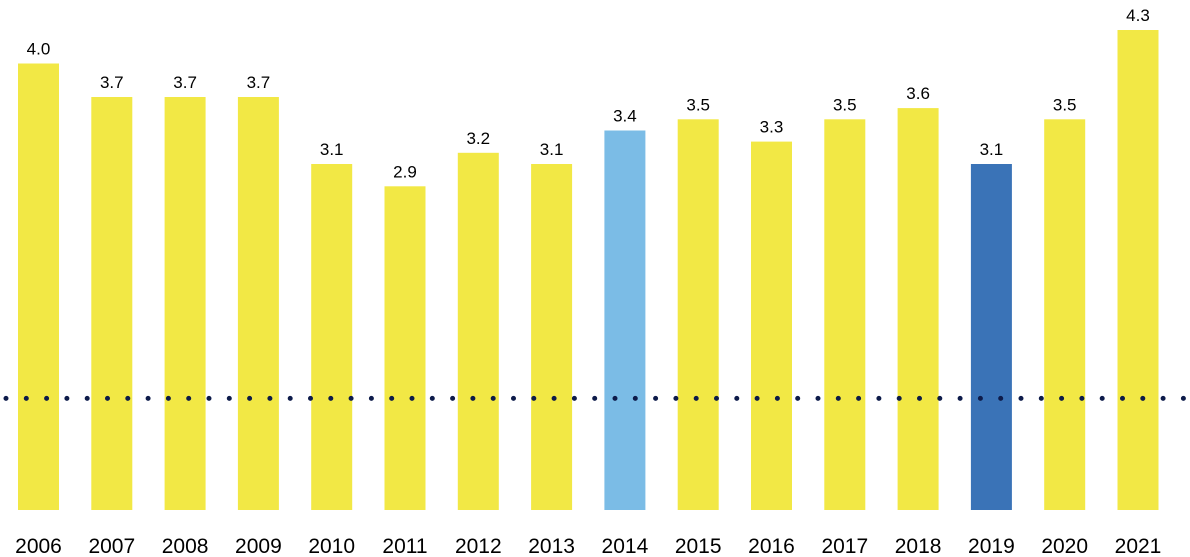  What do you see at coordinates (552, 149) in the screenshot?
I see `value-label-2013: 3.1` at bounding box center [552, 149].